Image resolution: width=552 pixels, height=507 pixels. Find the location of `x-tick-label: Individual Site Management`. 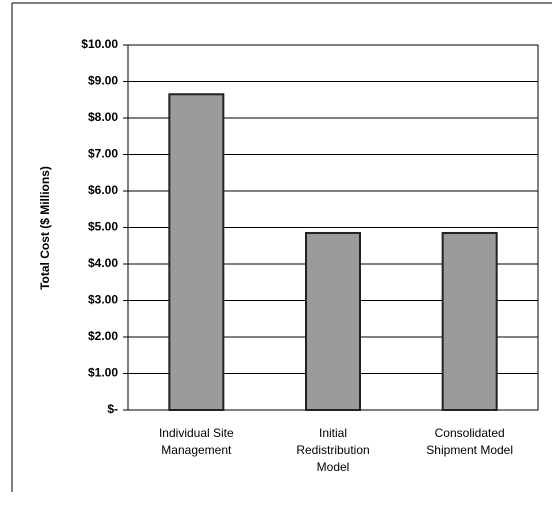

x-tick-label: Individual Site Management is located at coordinates (196, 441).